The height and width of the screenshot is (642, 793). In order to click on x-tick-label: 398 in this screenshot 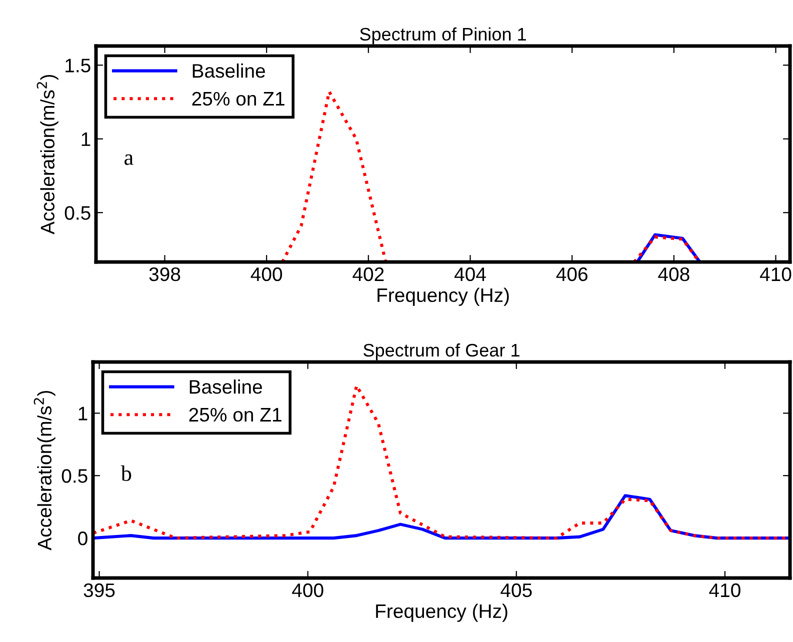, I will do `click(164, 274)`.